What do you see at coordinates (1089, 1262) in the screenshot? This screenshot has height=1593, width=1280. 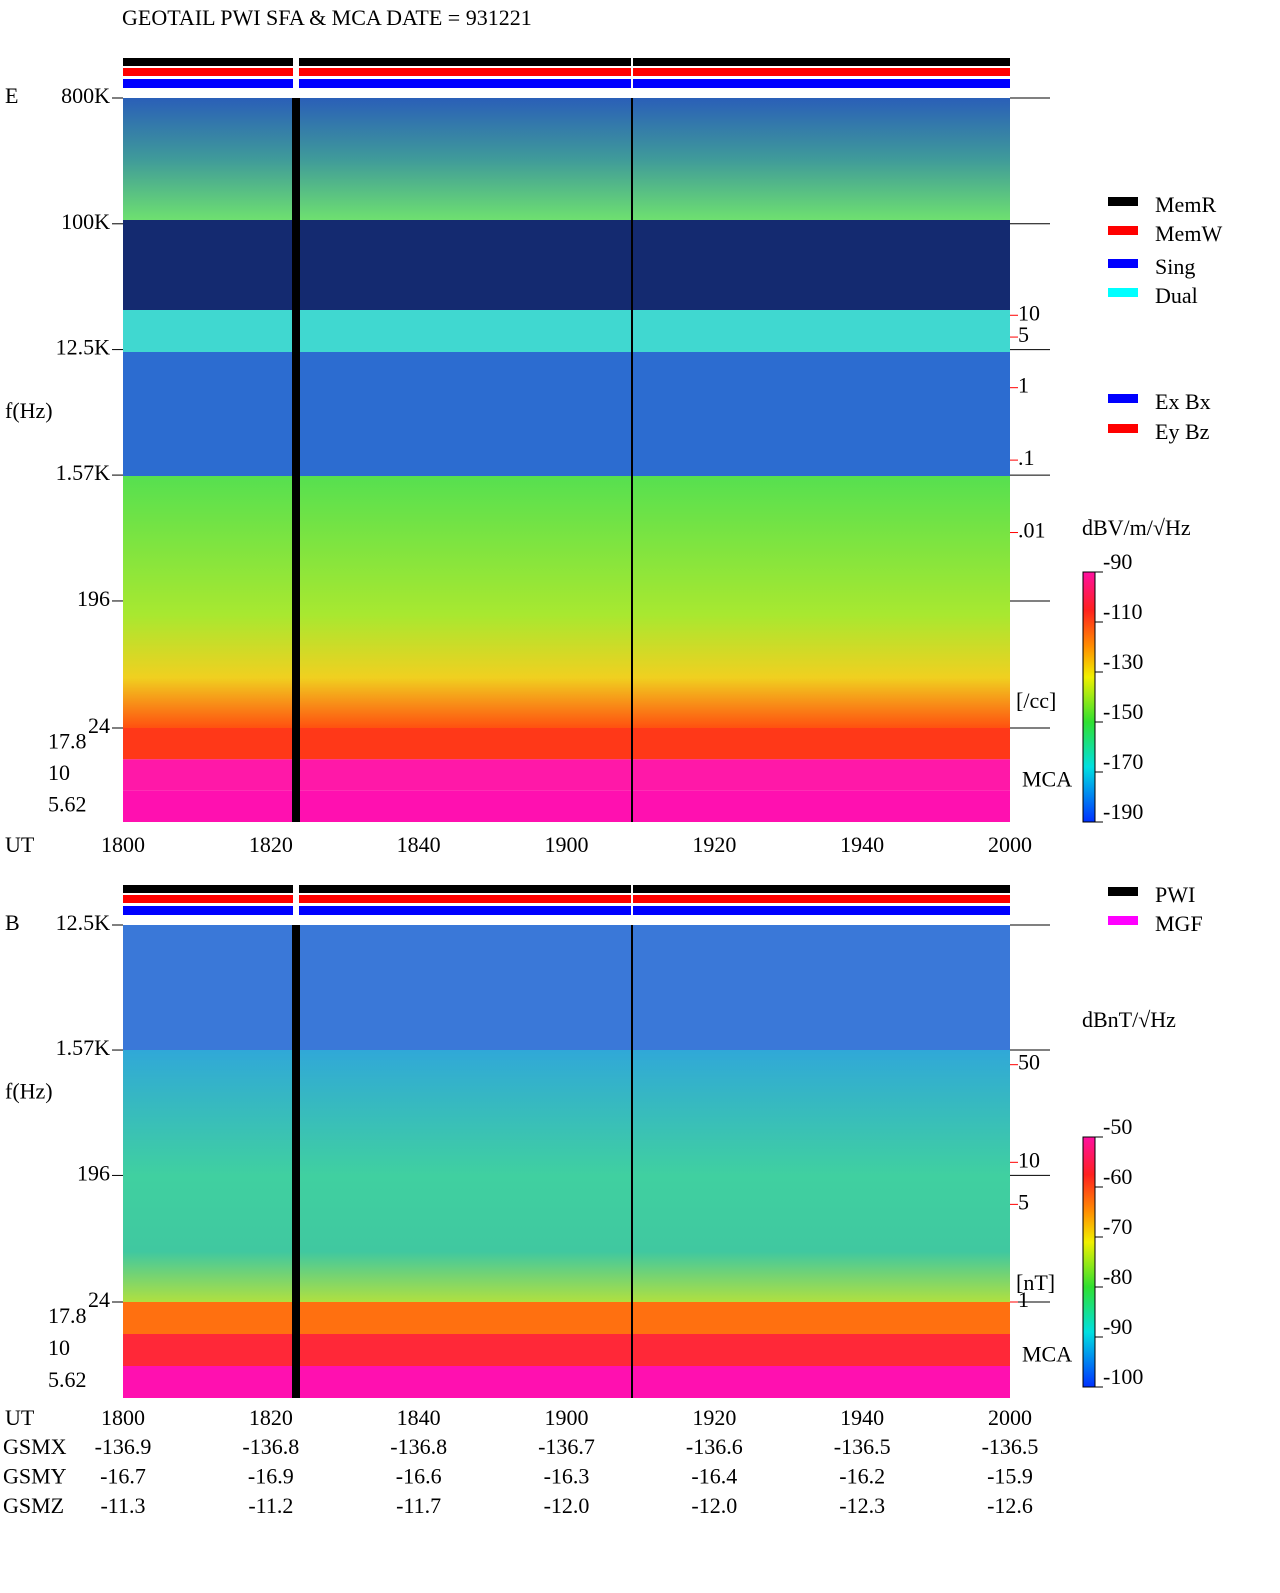 I see `colorbar` at bounding box center [1089, 1262].